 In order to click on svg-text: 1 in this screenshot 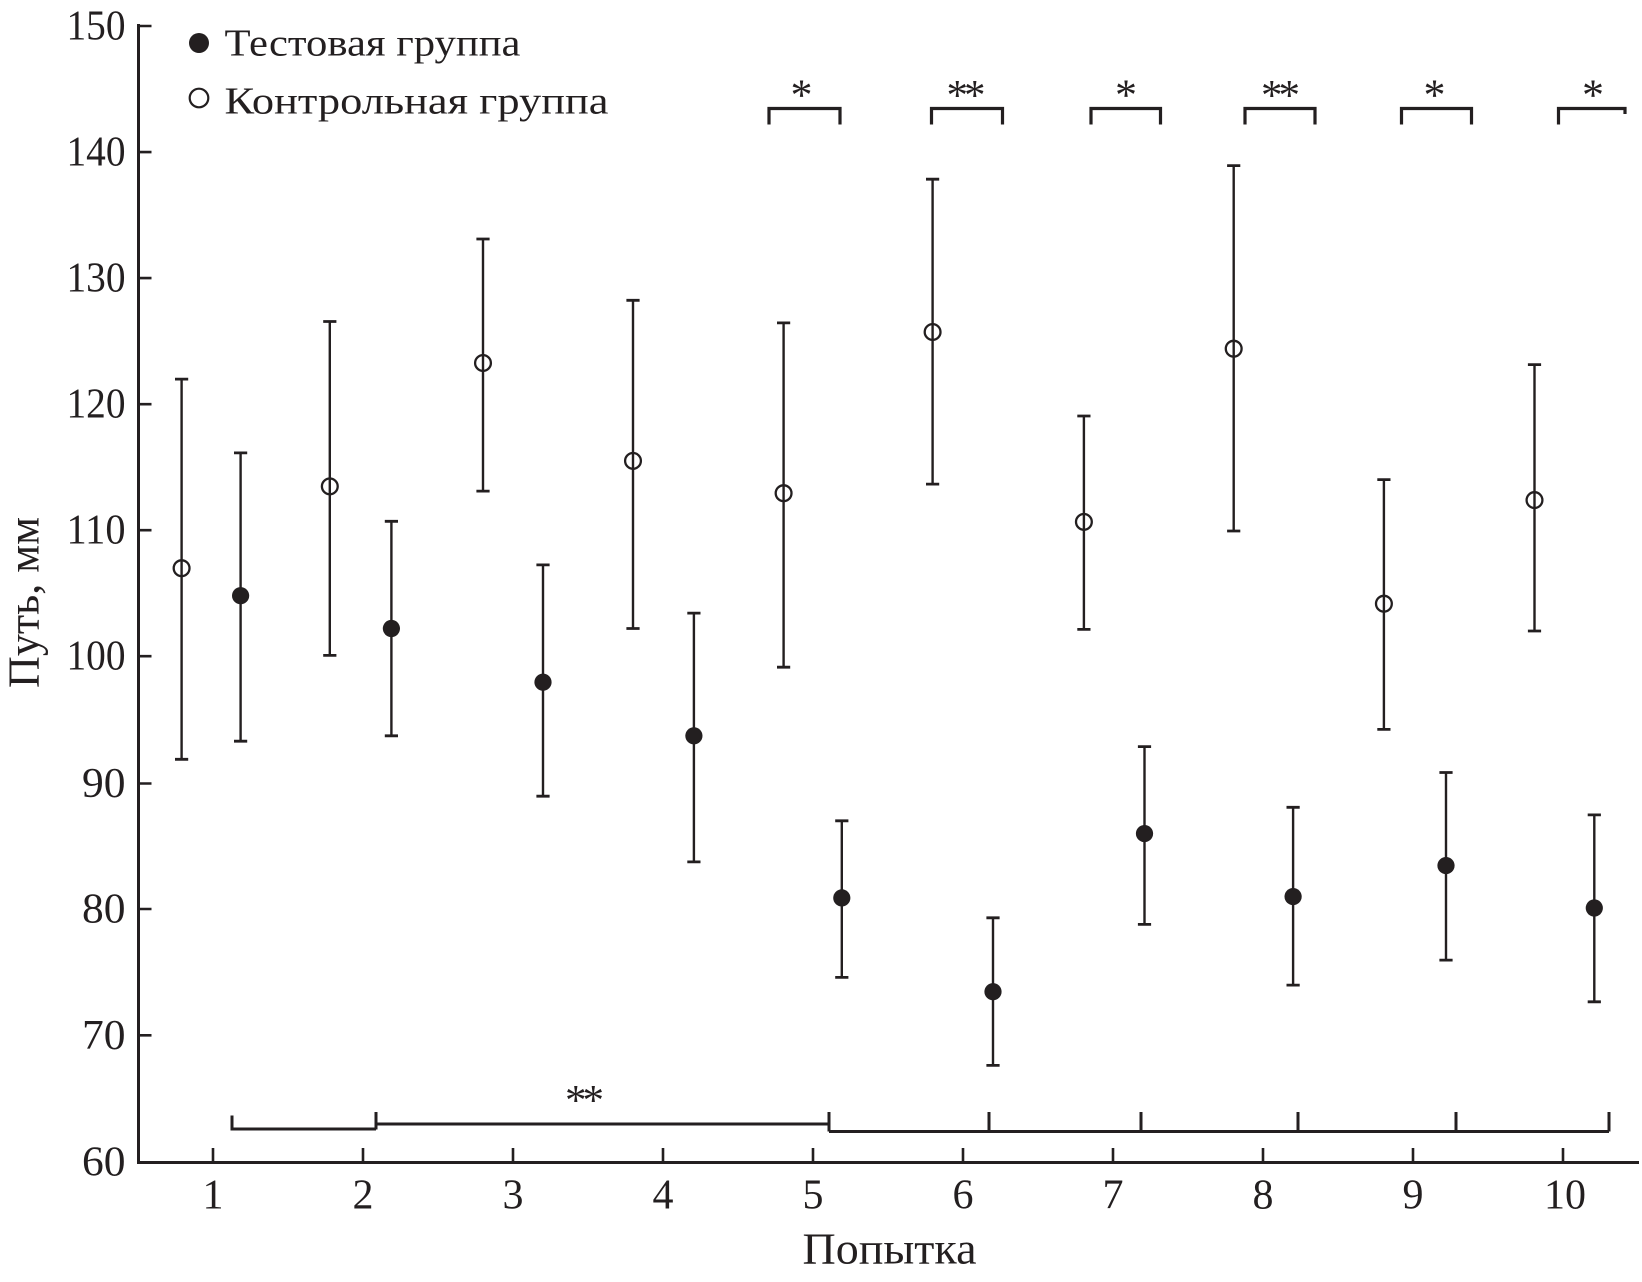, I will do `click(213, 1196)`.